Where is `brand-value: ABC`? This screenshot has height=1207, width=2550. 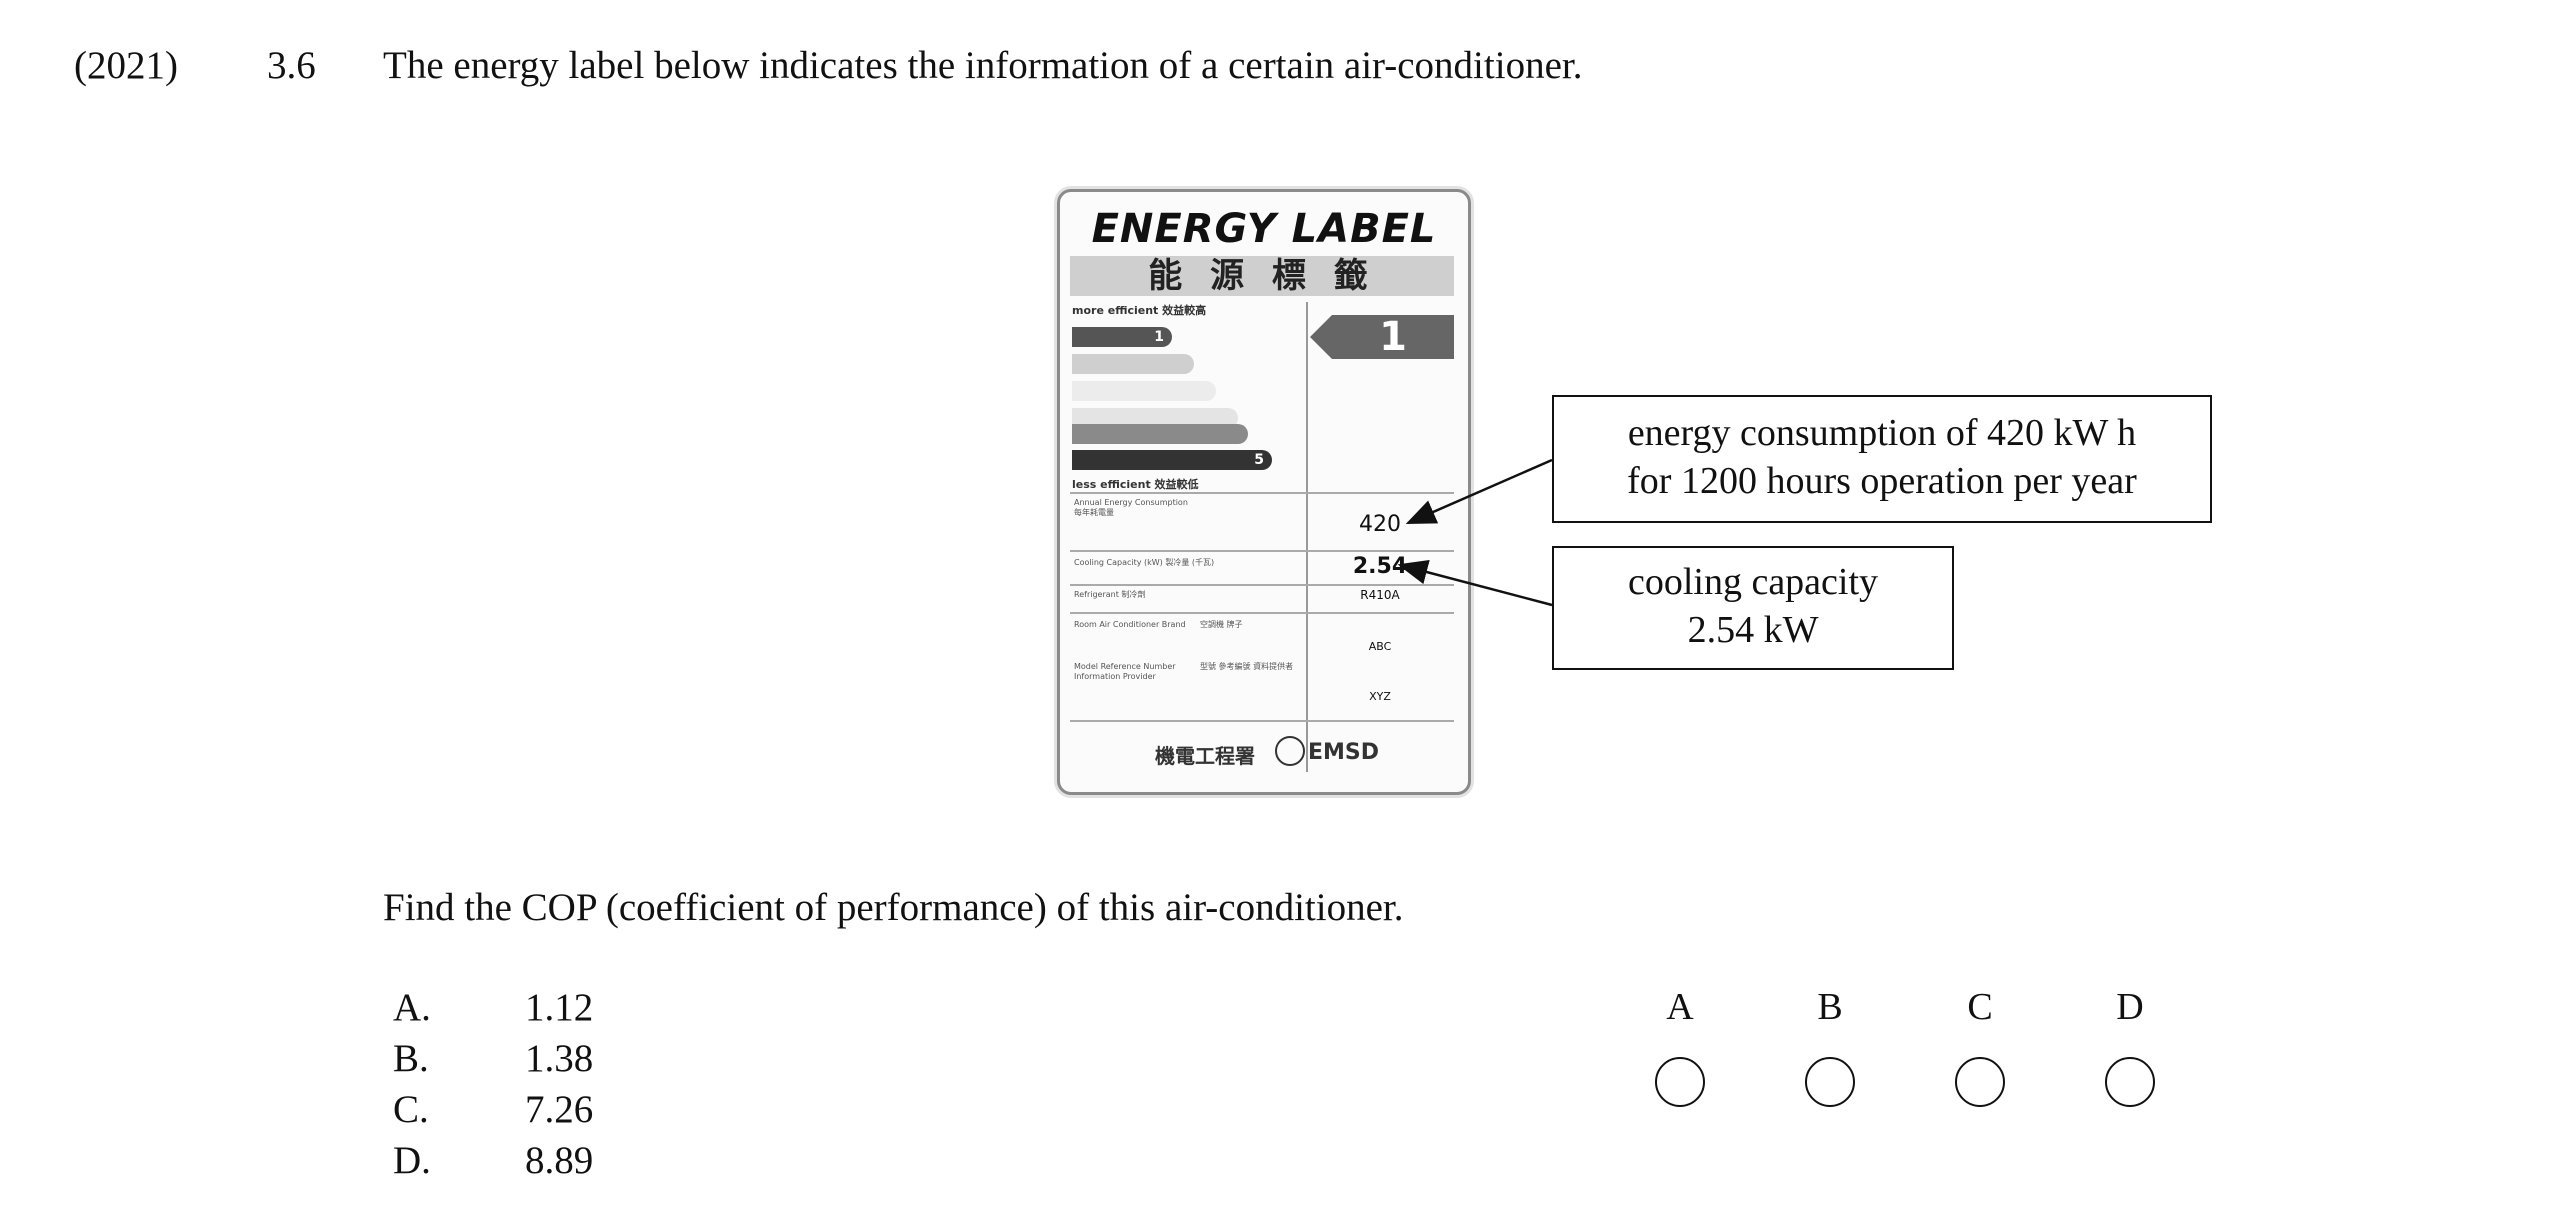 brand-value: ABC is located at coordinates (1380, 646).